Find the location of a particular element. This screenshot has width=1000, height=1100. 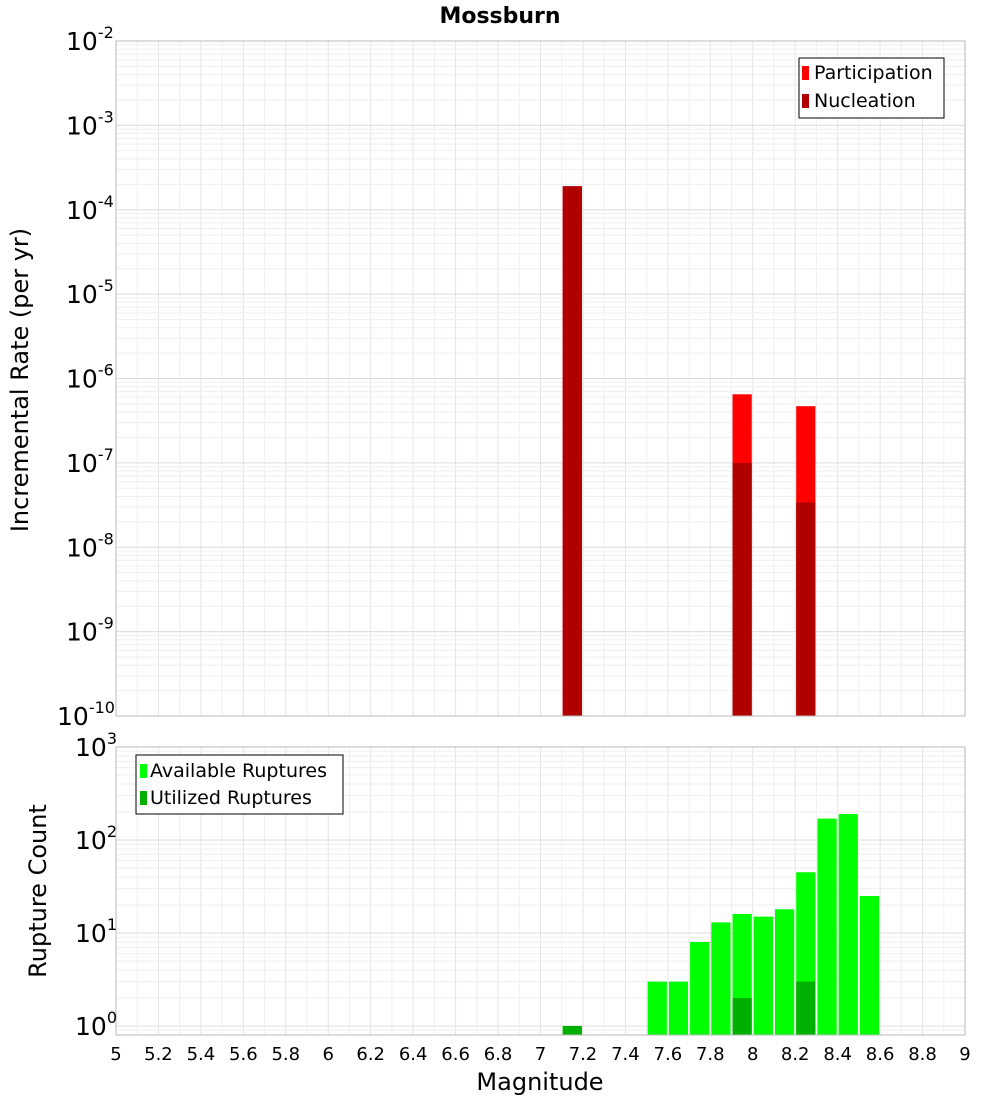

bottom-y-tick-labels: 10⁰ 10¹ 10² 10³ is located at coordinates (96, 885).